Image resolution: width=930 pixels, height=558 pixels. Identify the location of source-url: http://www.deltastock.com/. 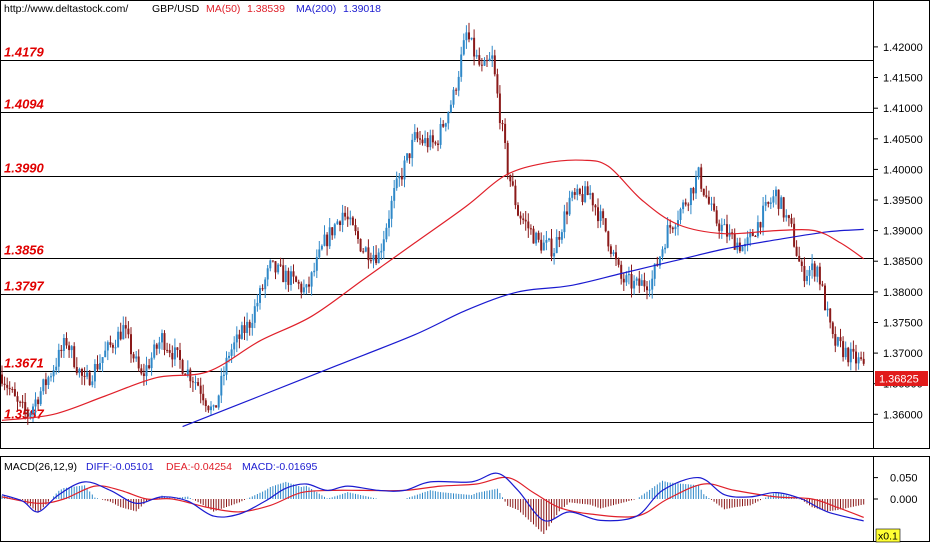
(66, 9).